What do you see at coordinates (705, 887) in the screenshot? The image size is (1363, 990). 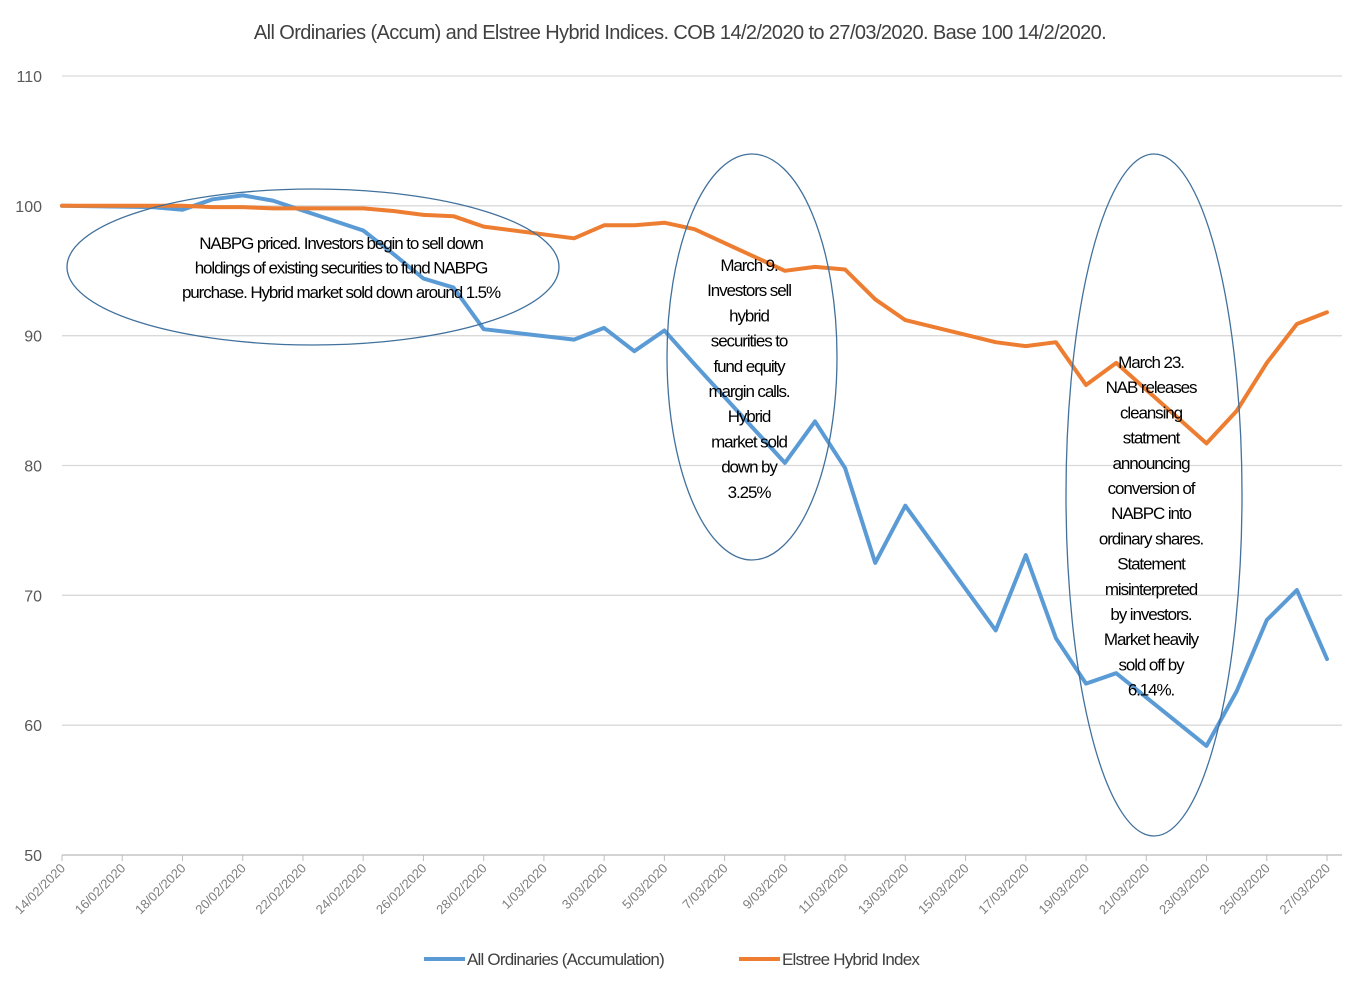 I see `x-tick-label: 7/03/2020` at bounding box center [705, 887].